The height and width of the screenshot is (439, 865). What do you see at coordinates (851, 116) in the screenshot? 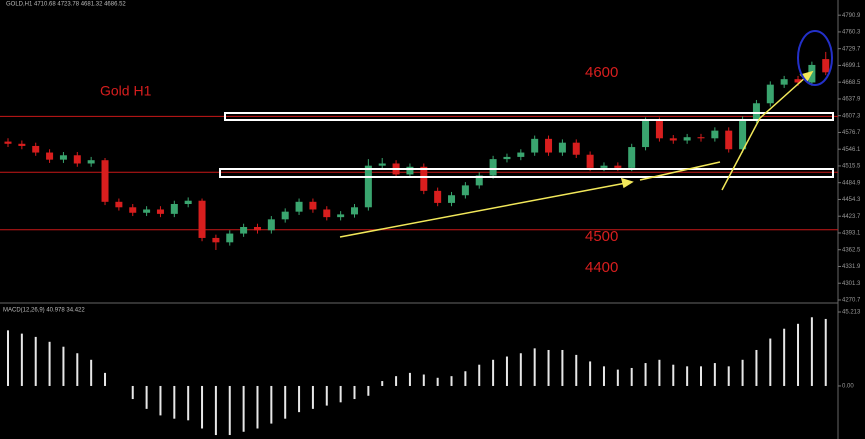
I see `y-tick-label: 4607.3` at bounding box center [851, 116].